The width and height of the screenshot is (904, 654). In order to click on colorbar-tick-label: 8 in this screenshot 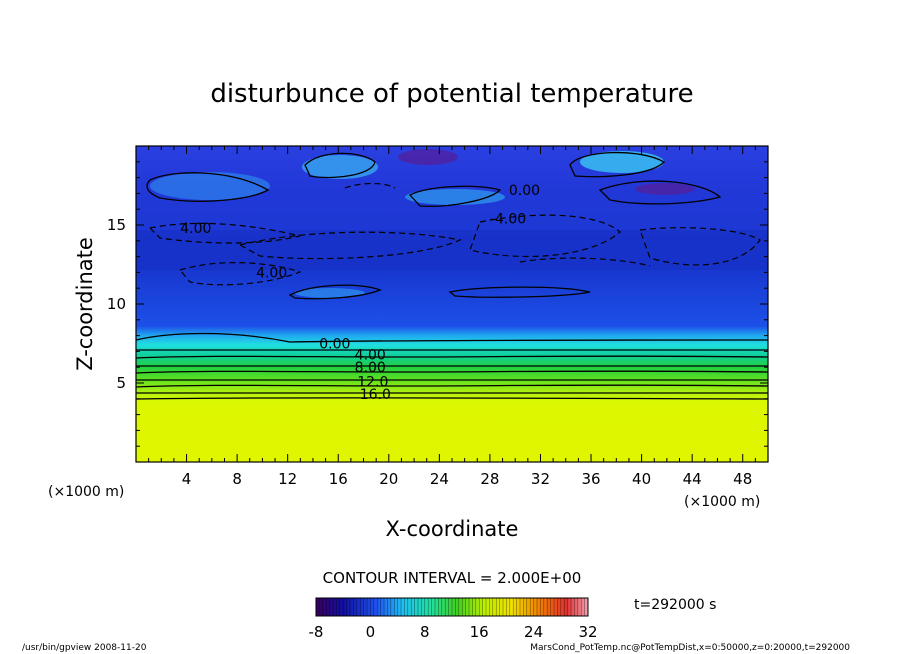, I will do `click(425, 632)`.